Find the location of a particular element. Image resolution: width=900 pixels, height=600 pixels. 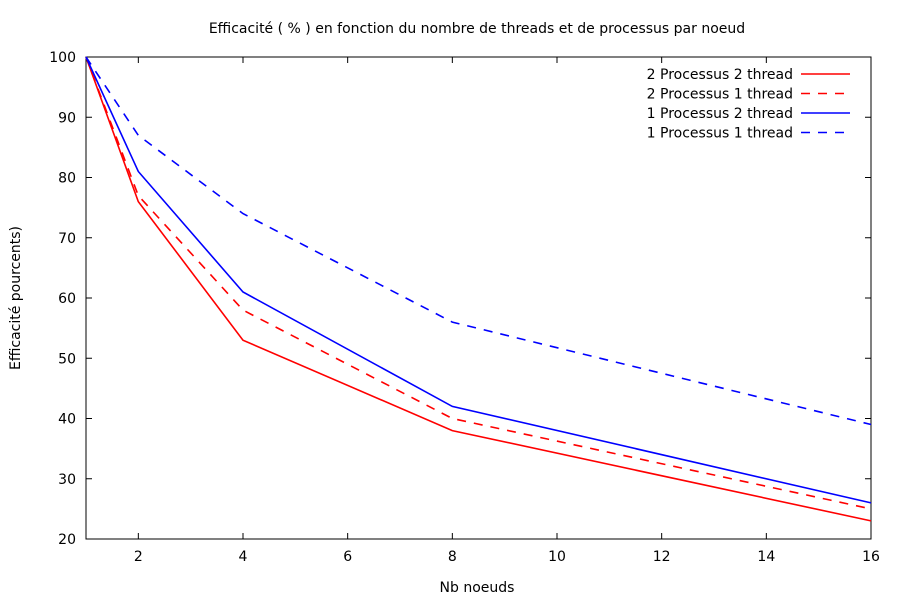

y-tick-label: 40 is located at coordinates (67, 420).